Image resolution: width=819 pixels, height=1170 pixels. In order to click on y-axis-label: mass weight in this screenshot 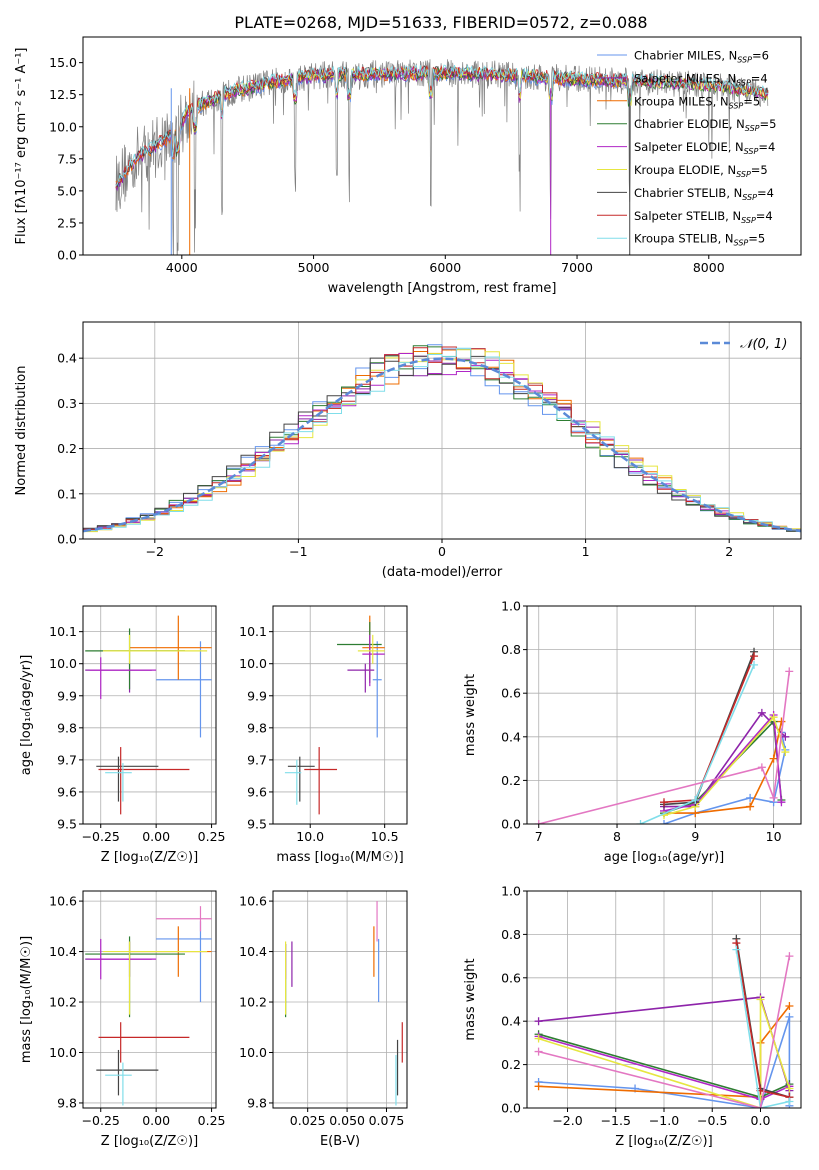, I will do `click(470, 715)`.